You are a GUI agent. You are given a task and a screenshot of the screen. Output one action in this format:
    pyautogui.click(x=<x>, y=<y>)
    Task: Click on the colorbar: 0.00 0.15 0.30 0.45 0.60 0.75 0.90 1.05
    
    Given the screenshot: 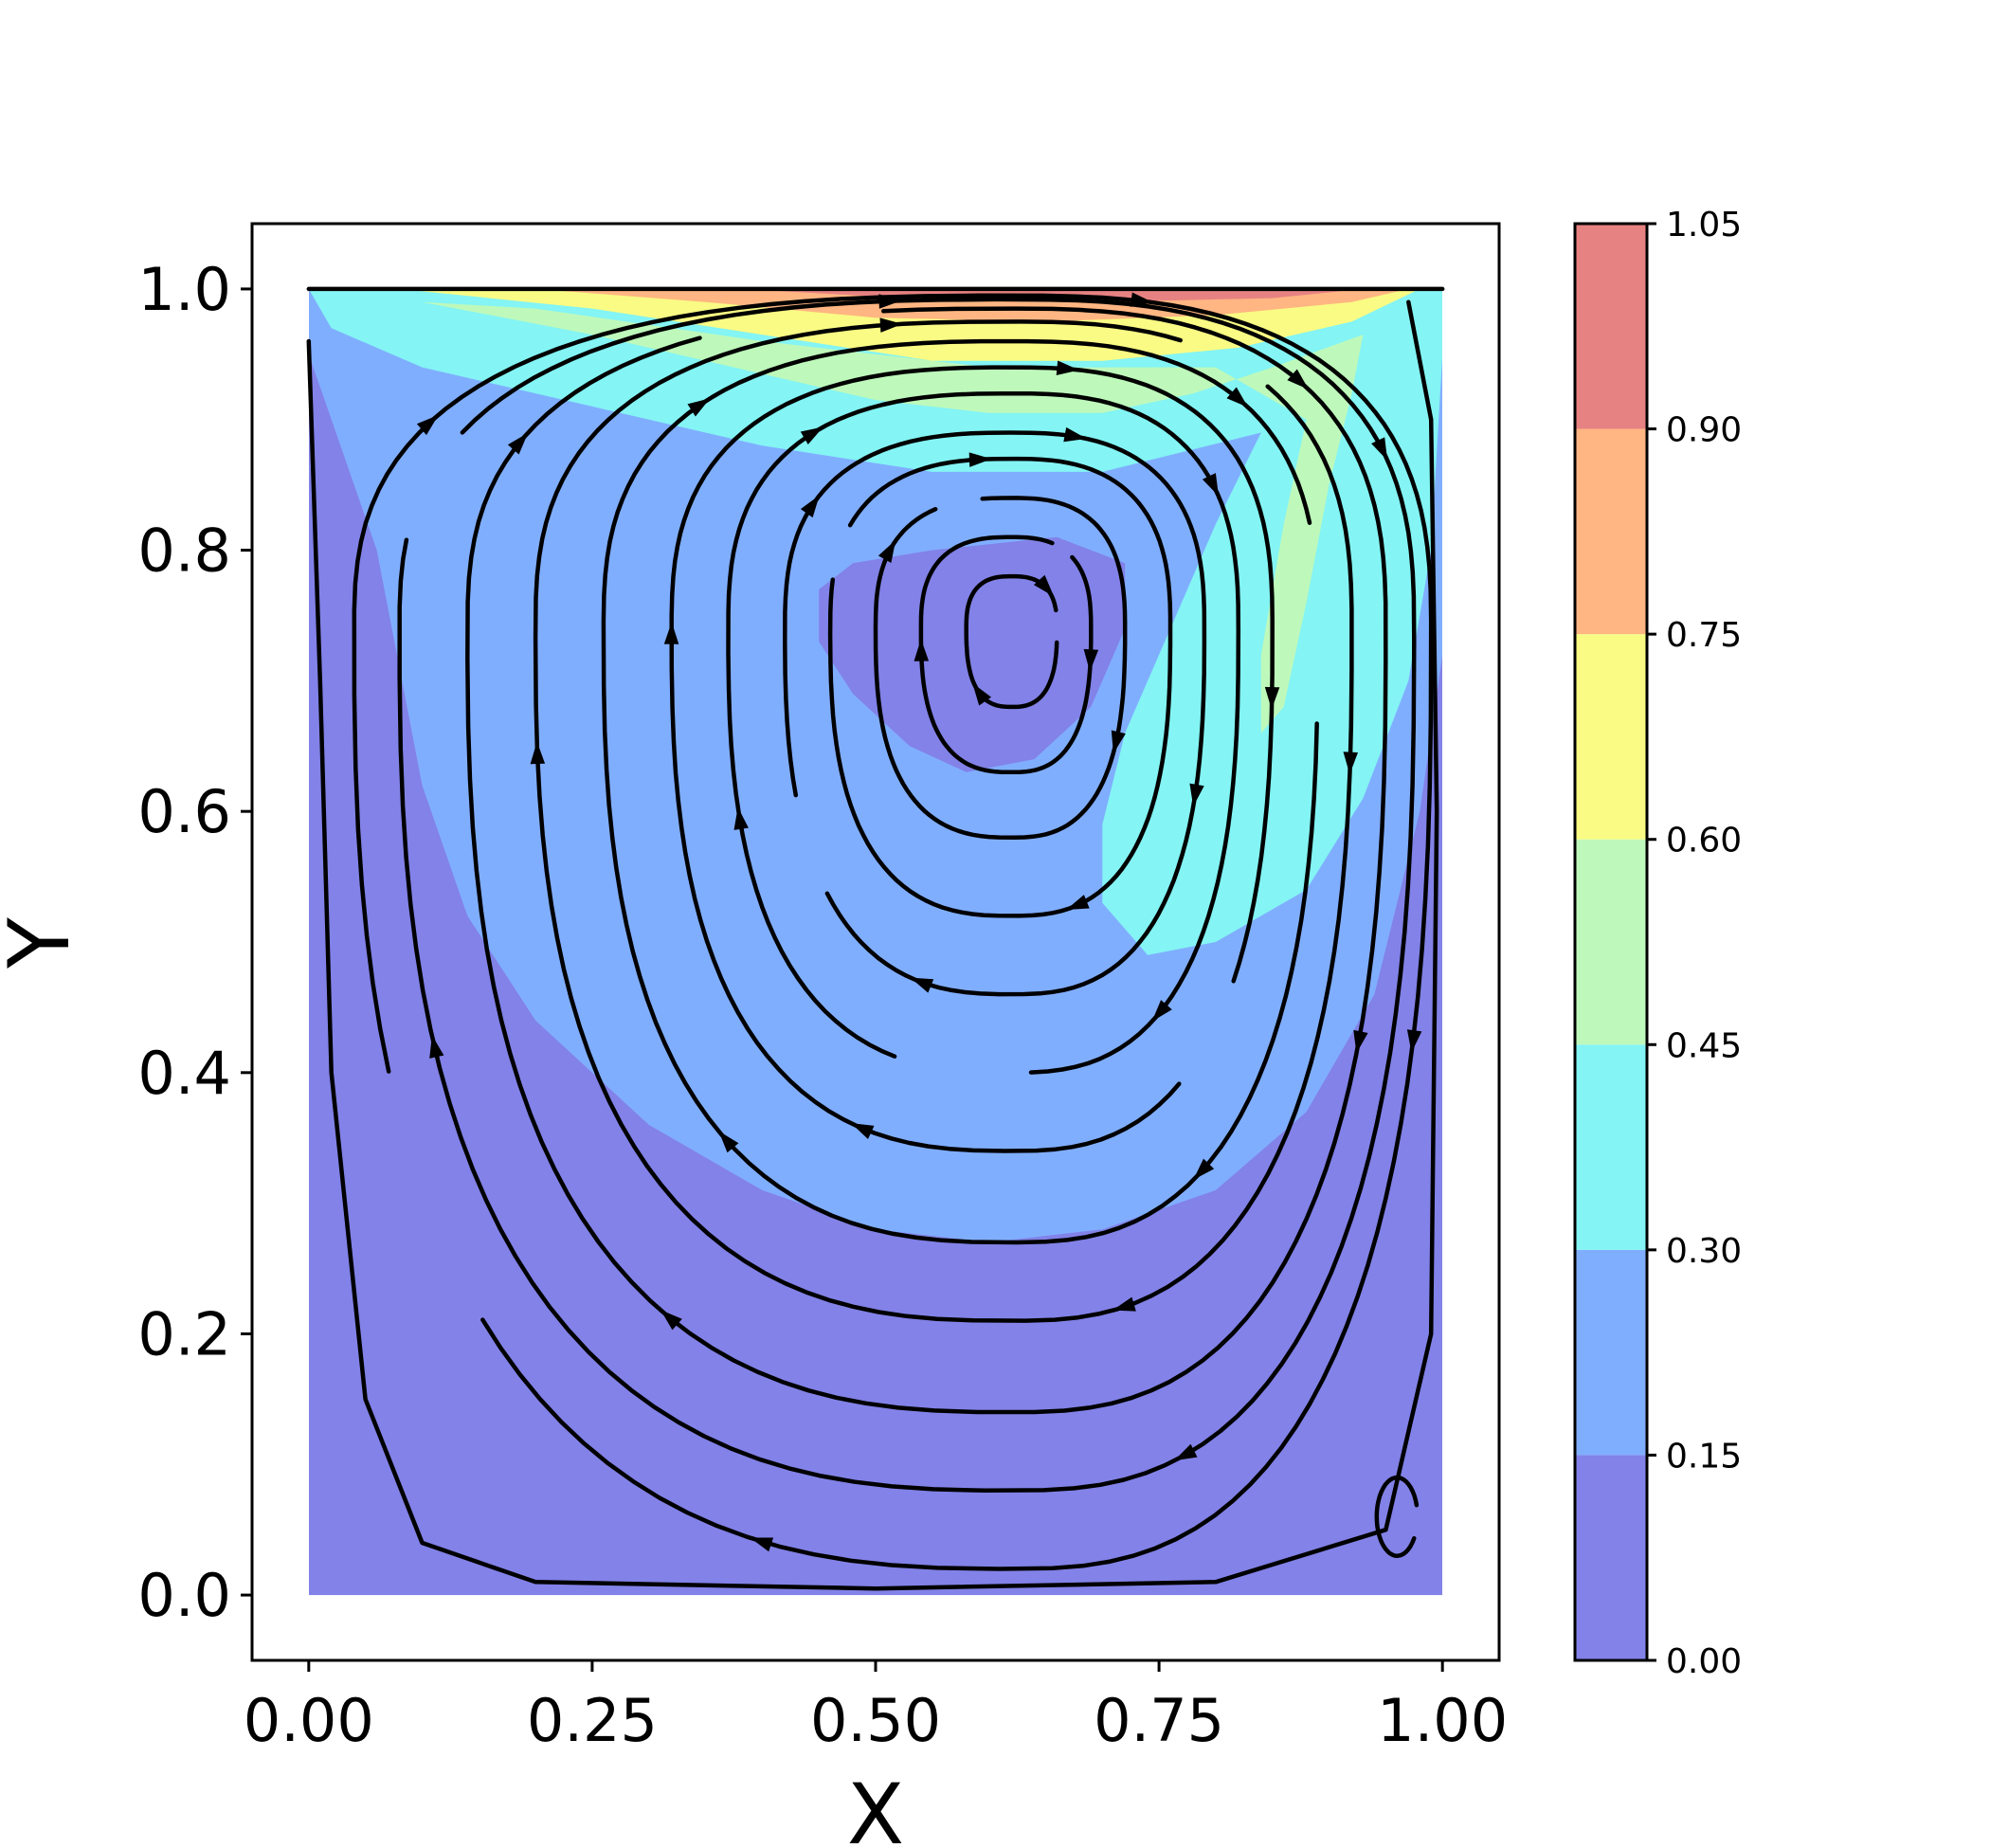 What is the action you would take?
    pyautogui.click(x=1657, y=943)
    